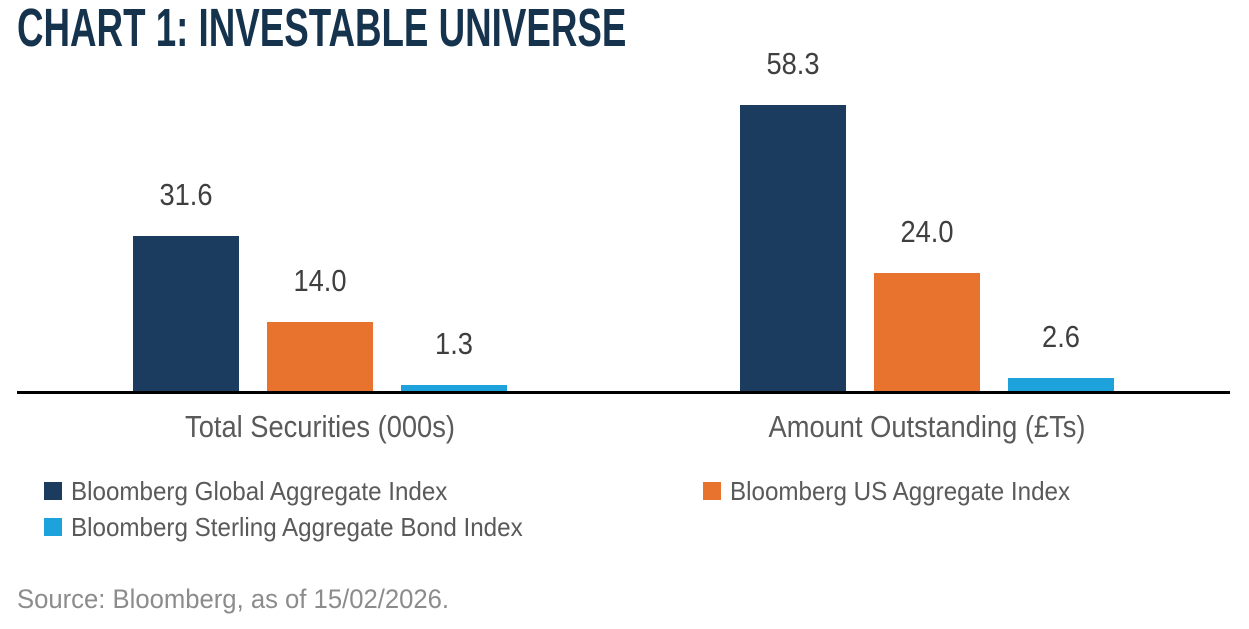 The height and width of the screenshot is (629, 1249). I want to click on legend-label-sterling-aggregate: Bloomberg Sterling Aggregate Bond Index, so click(297, 527).